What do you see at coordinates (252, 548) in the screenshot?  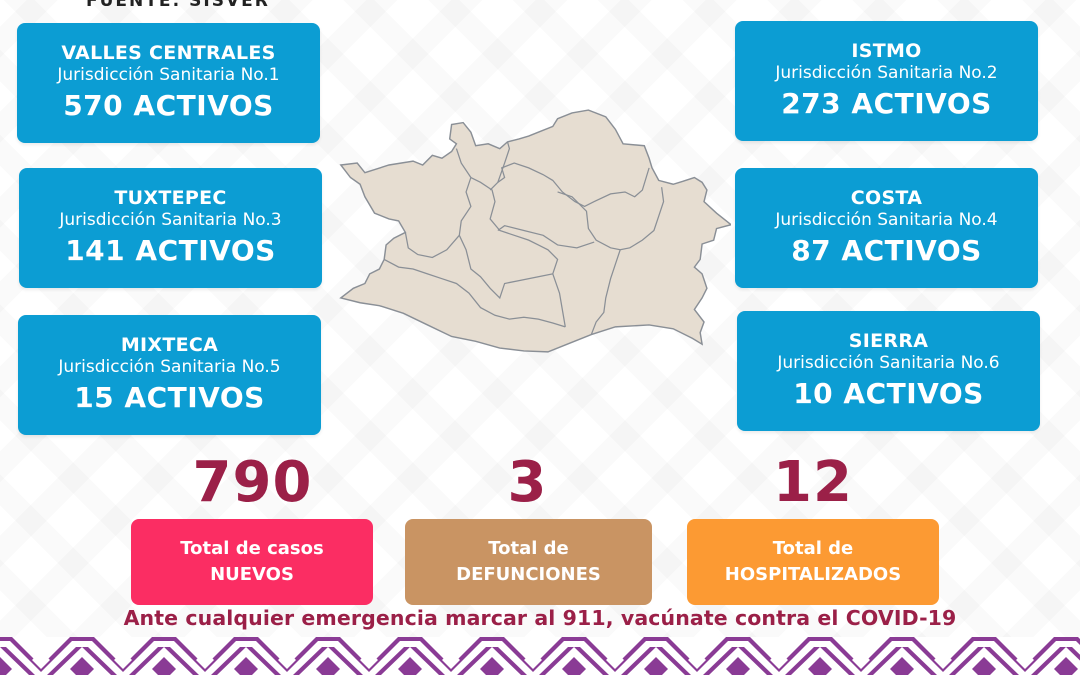 I see `stat-label-line1: Total de casos` at bounding box center [252, 548].